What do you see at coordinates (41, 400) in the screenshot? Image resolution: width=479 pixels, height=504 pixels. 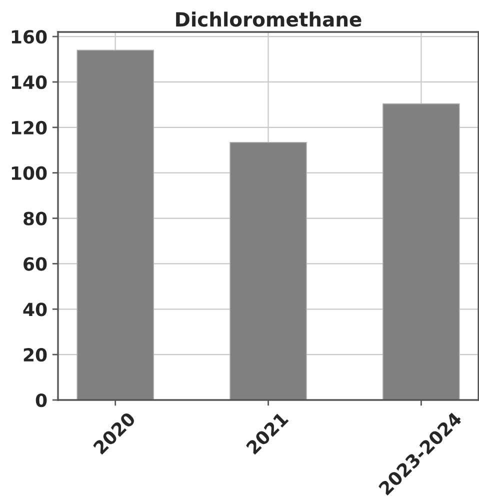 I see `y-tick-label: 0` at bounding box center [41, 400].